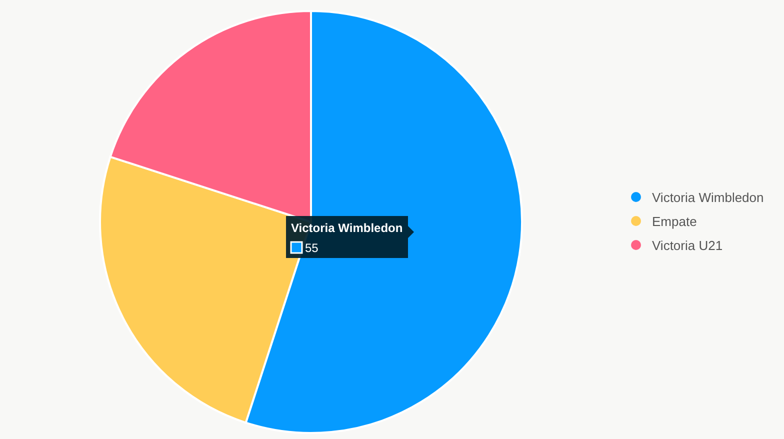 This screenshot has height=439, width=784. I want to click on legend-label: Empate, so click(674, 221).